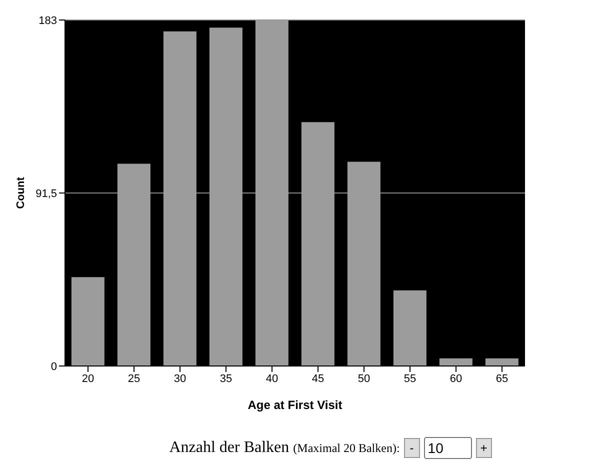  I want to click on y-tick-label: 0, so click(53, 366).